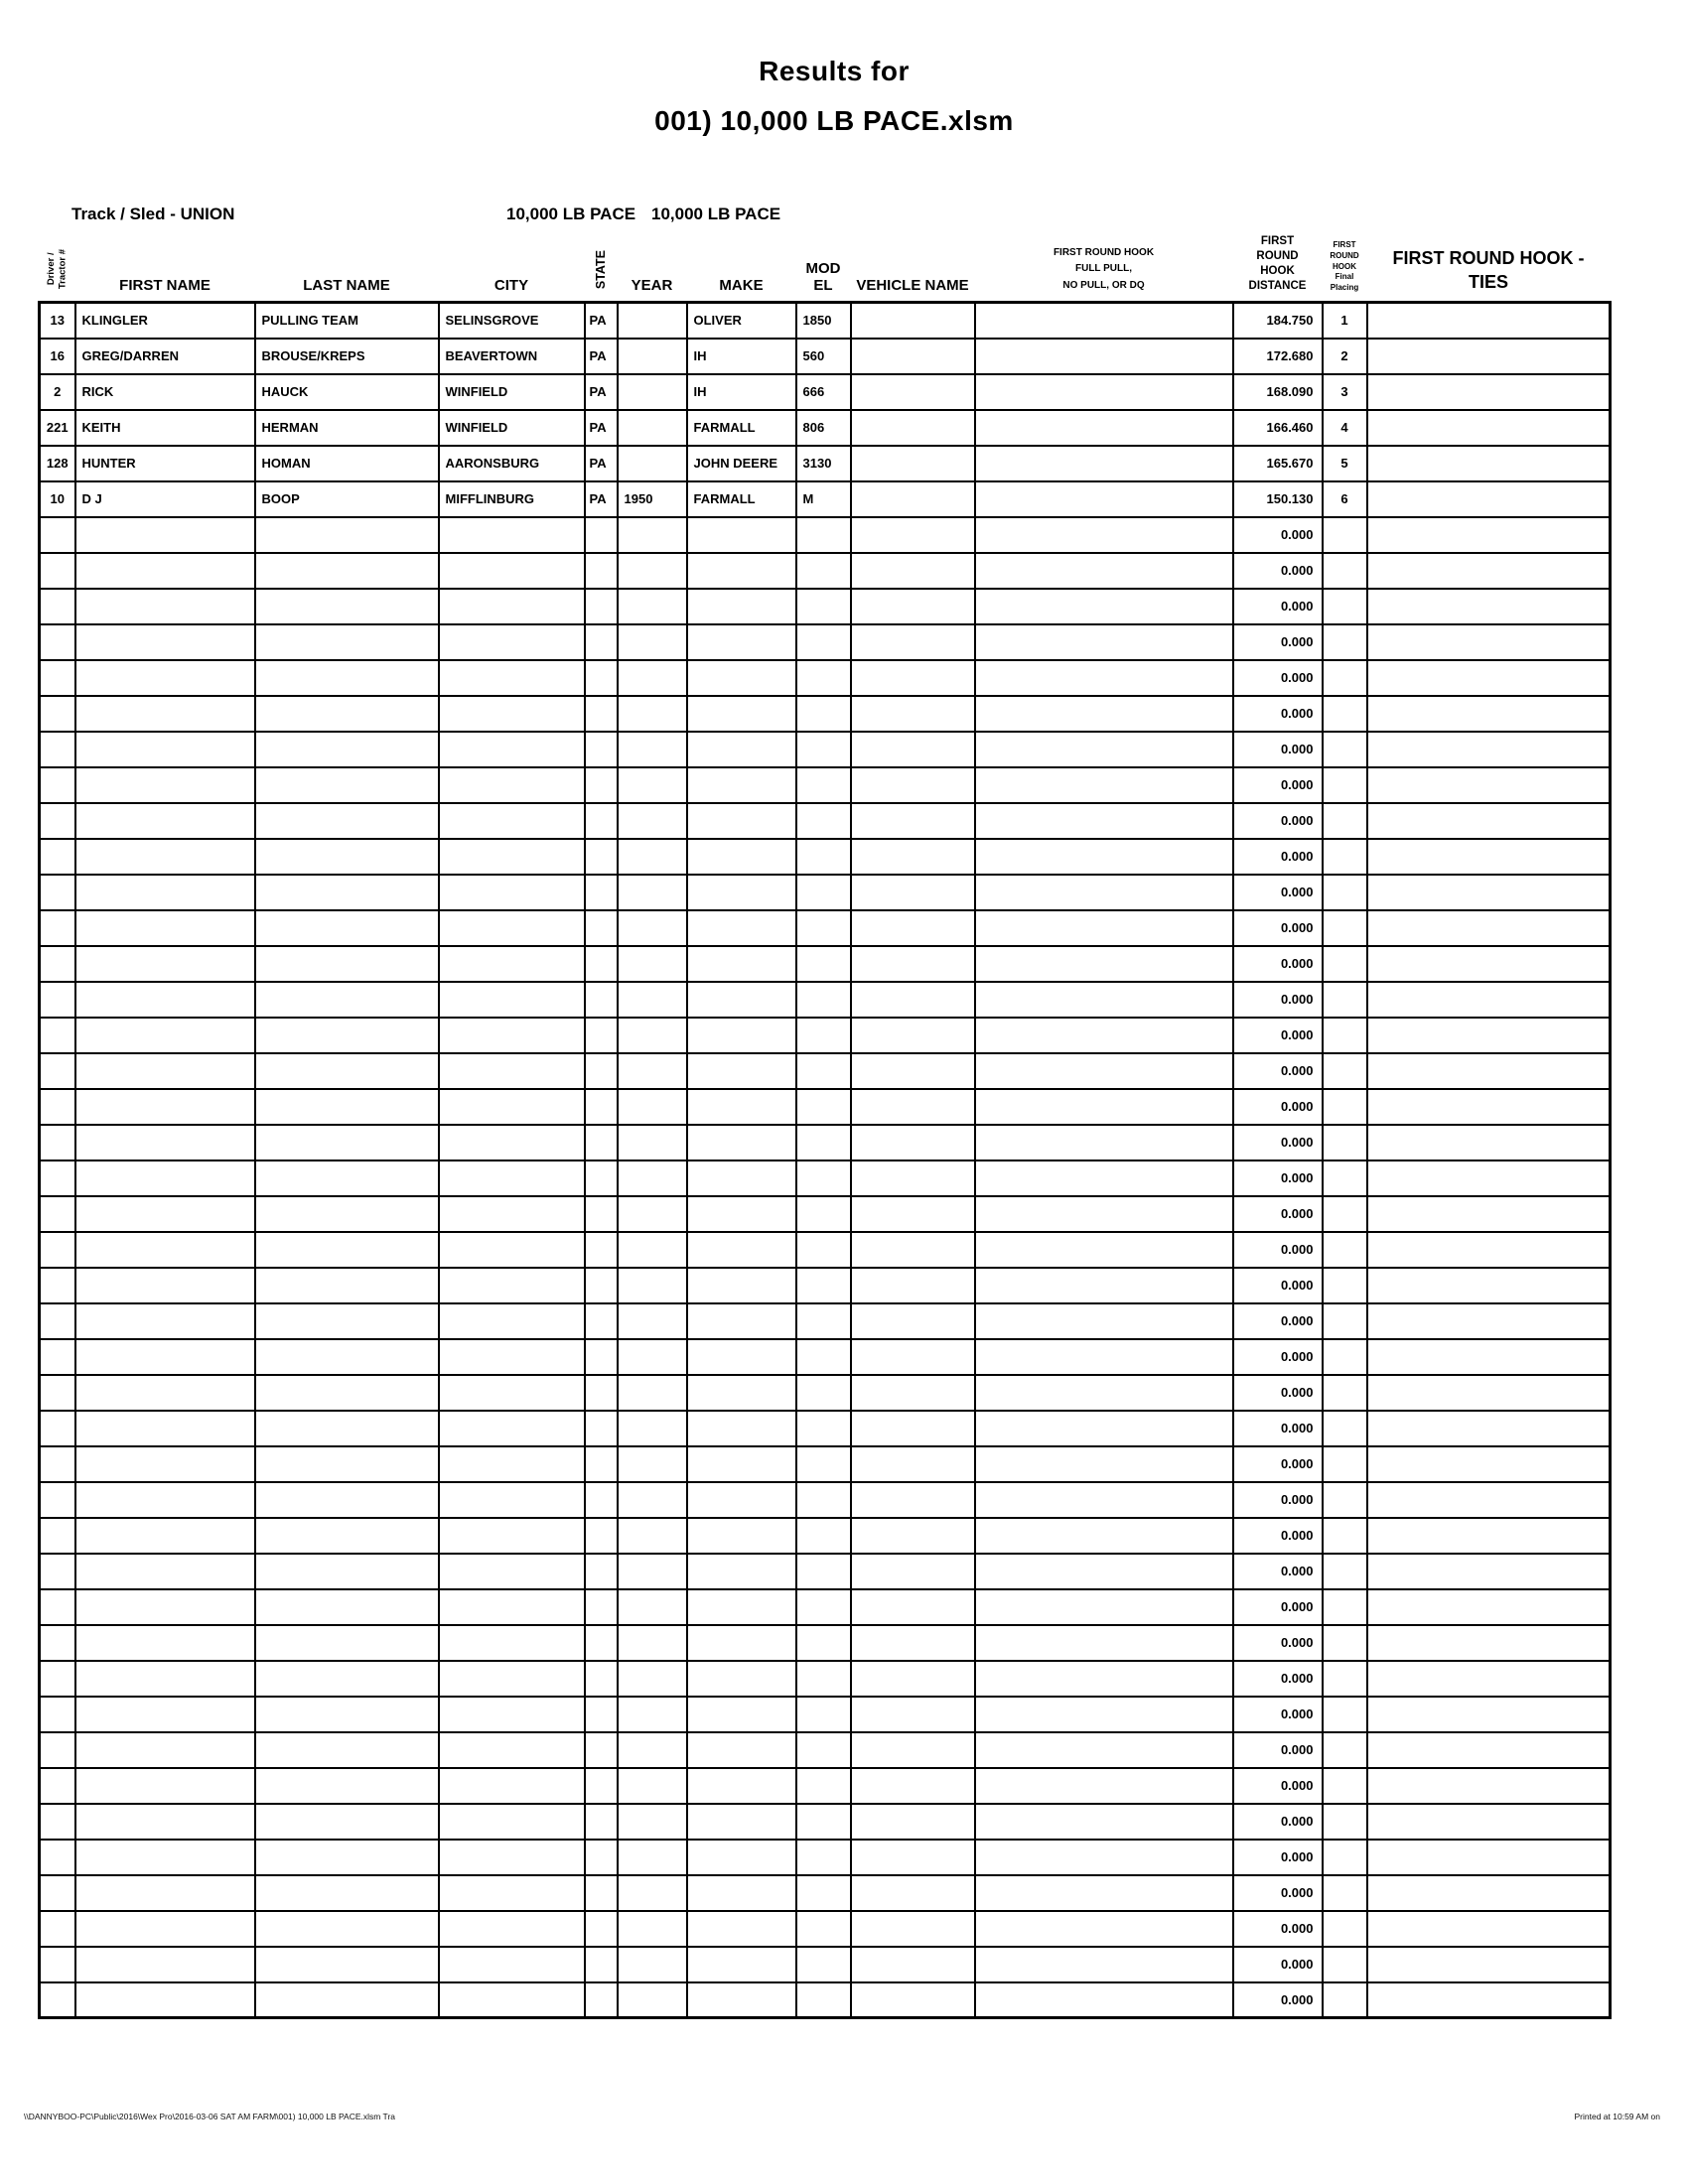 The image size is (1688, 2184). Describe the element at coordinates (1488, 270) in the screenshot. I see `col-header-first-round-hook-ties: FIRST ROUND HOOK - TIES` at that location.